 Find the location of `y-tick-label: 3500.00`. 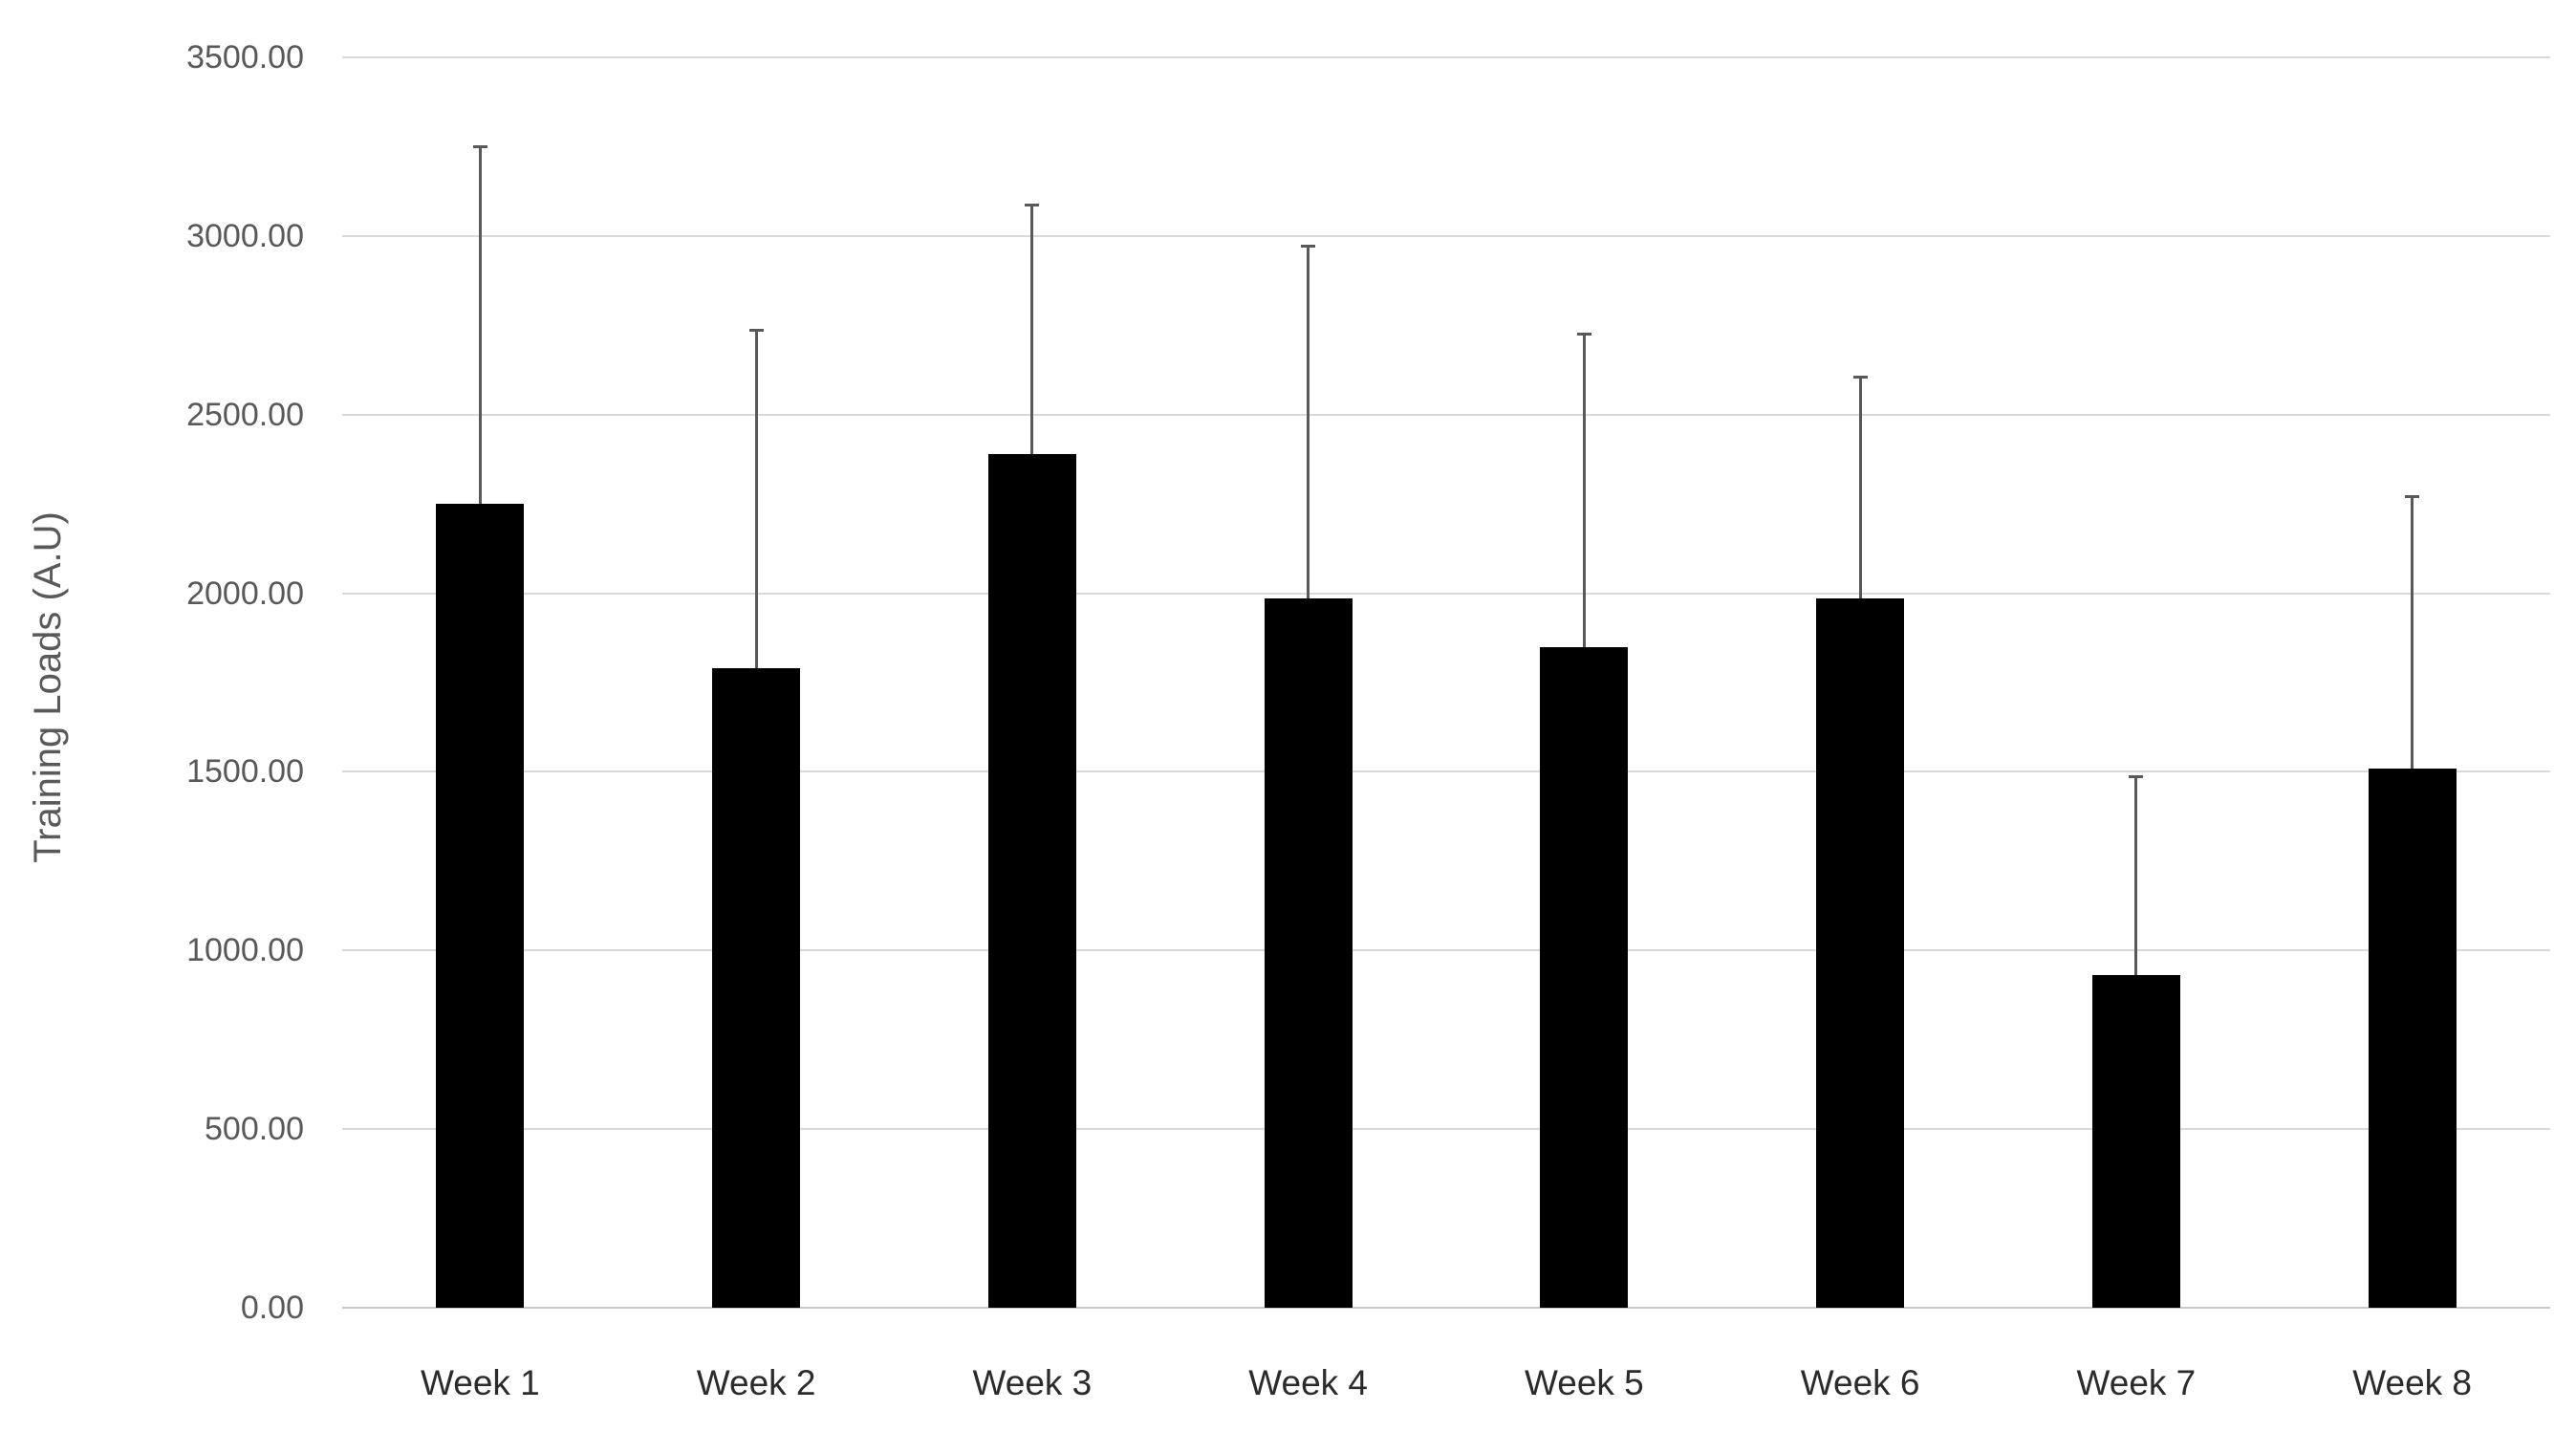

y-tick-label: 3500.00 is located at coordinates (245, 57).